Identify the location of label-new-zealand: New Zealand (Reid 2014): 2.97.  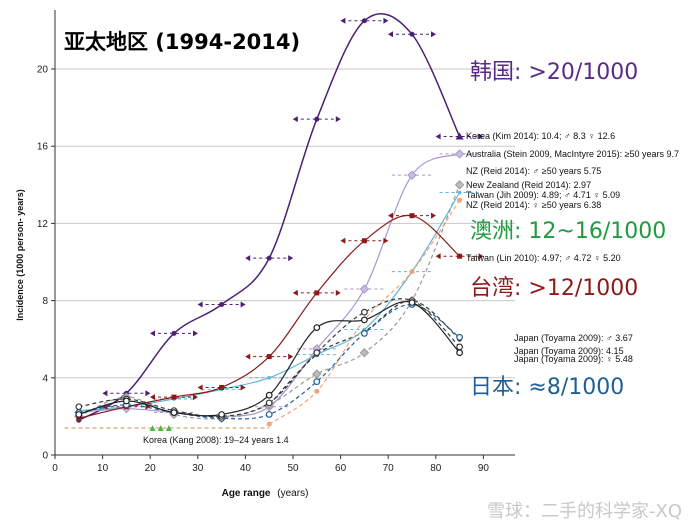
(528, 185).